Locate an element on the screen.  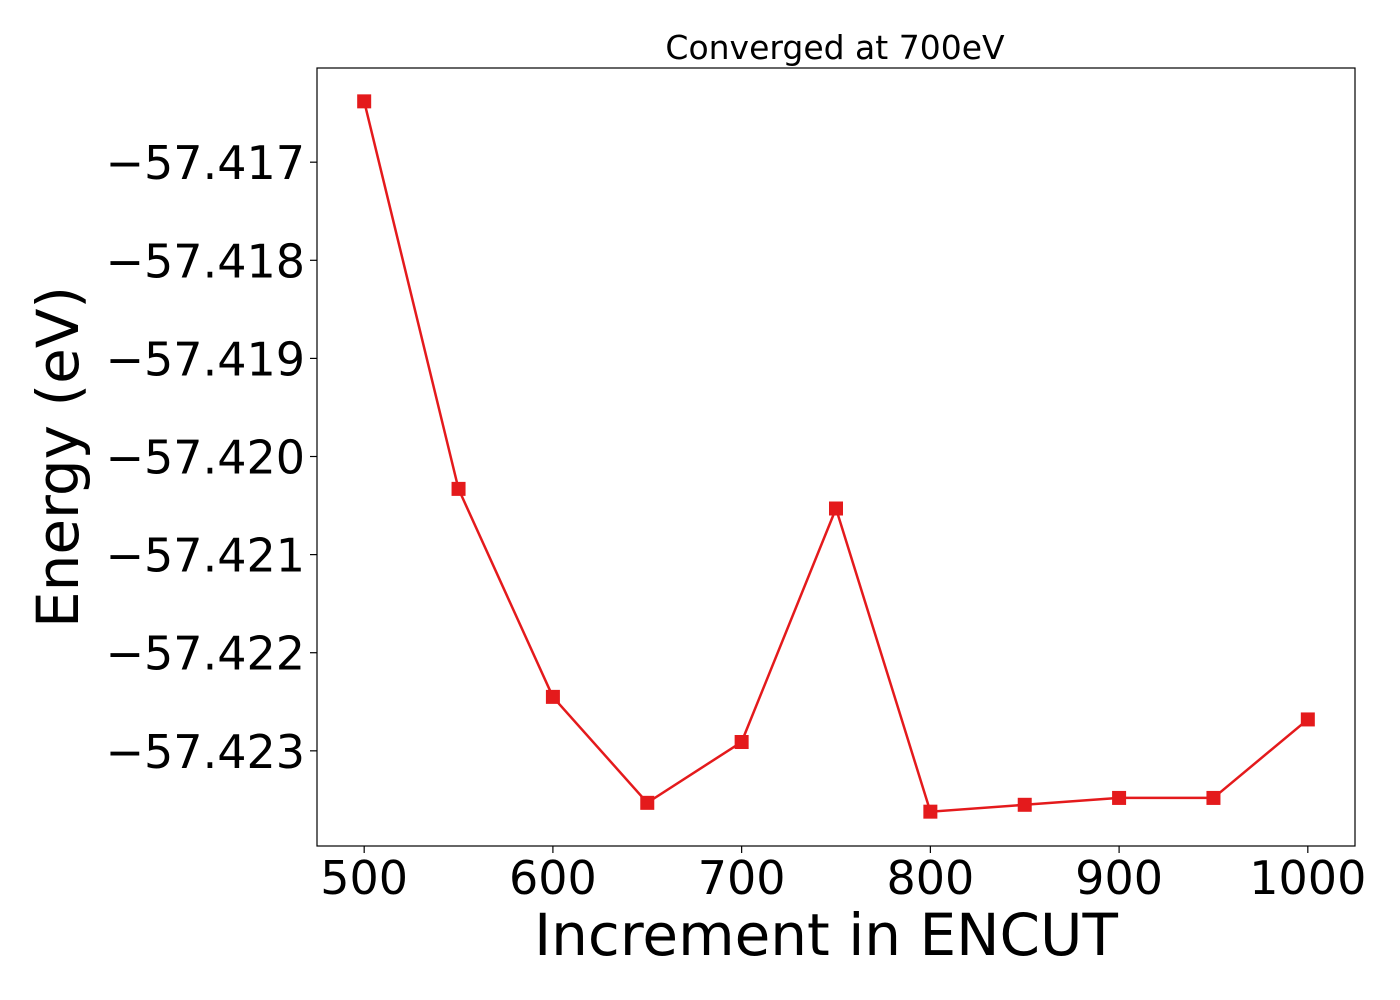
chart-title: Converged at 700eV is located at coordinates (835, 47).